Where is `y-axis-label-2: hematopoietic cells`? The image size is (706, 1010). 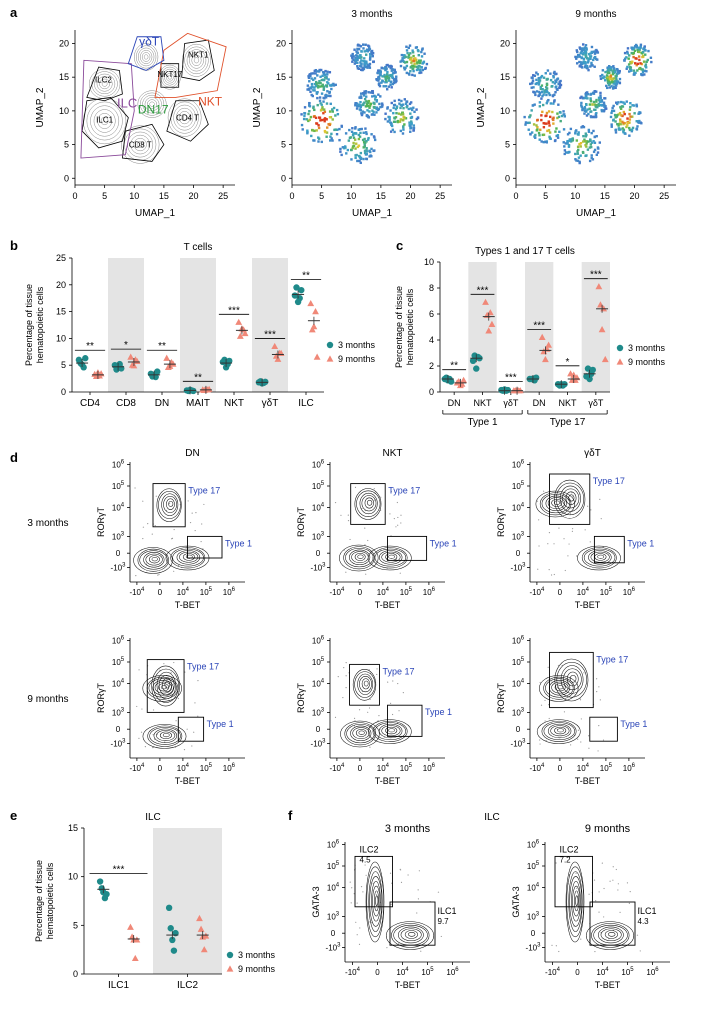 y-axis-label-2: hematopoietic cells is located at coordinates (410, 326).